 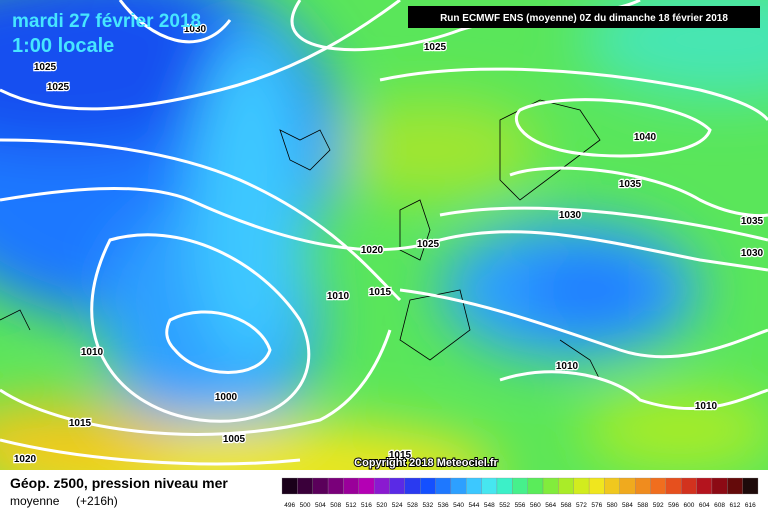 What do you see at coordinates (226, 397) in the screenshot?
I see `isobar-label: 1000` at bounding box center [226, 397].